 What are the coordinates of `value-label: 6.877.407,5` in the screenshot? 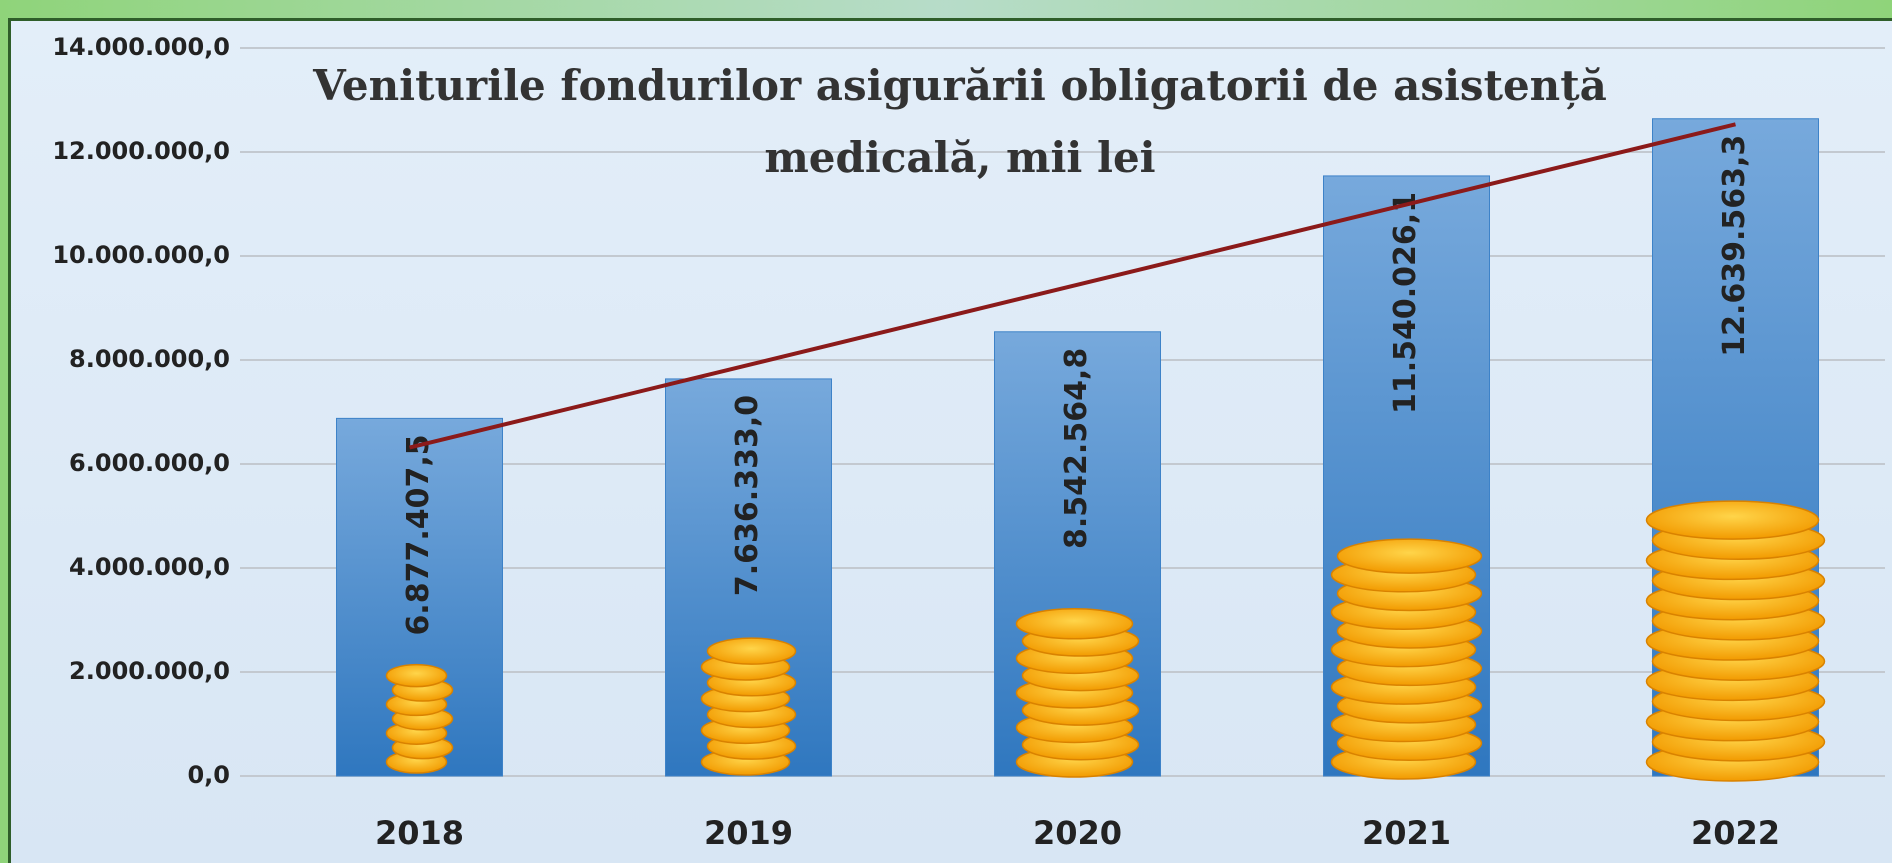 It's located at (418, 534).